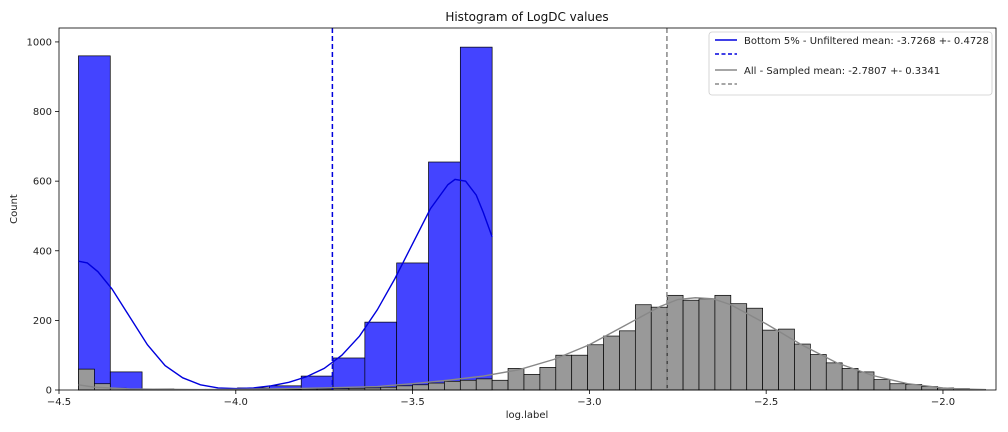  What do you see at coordinates (42, 321) in the screenshot?
I see `y-tick-label: 200` at bounding box center [42, 321].